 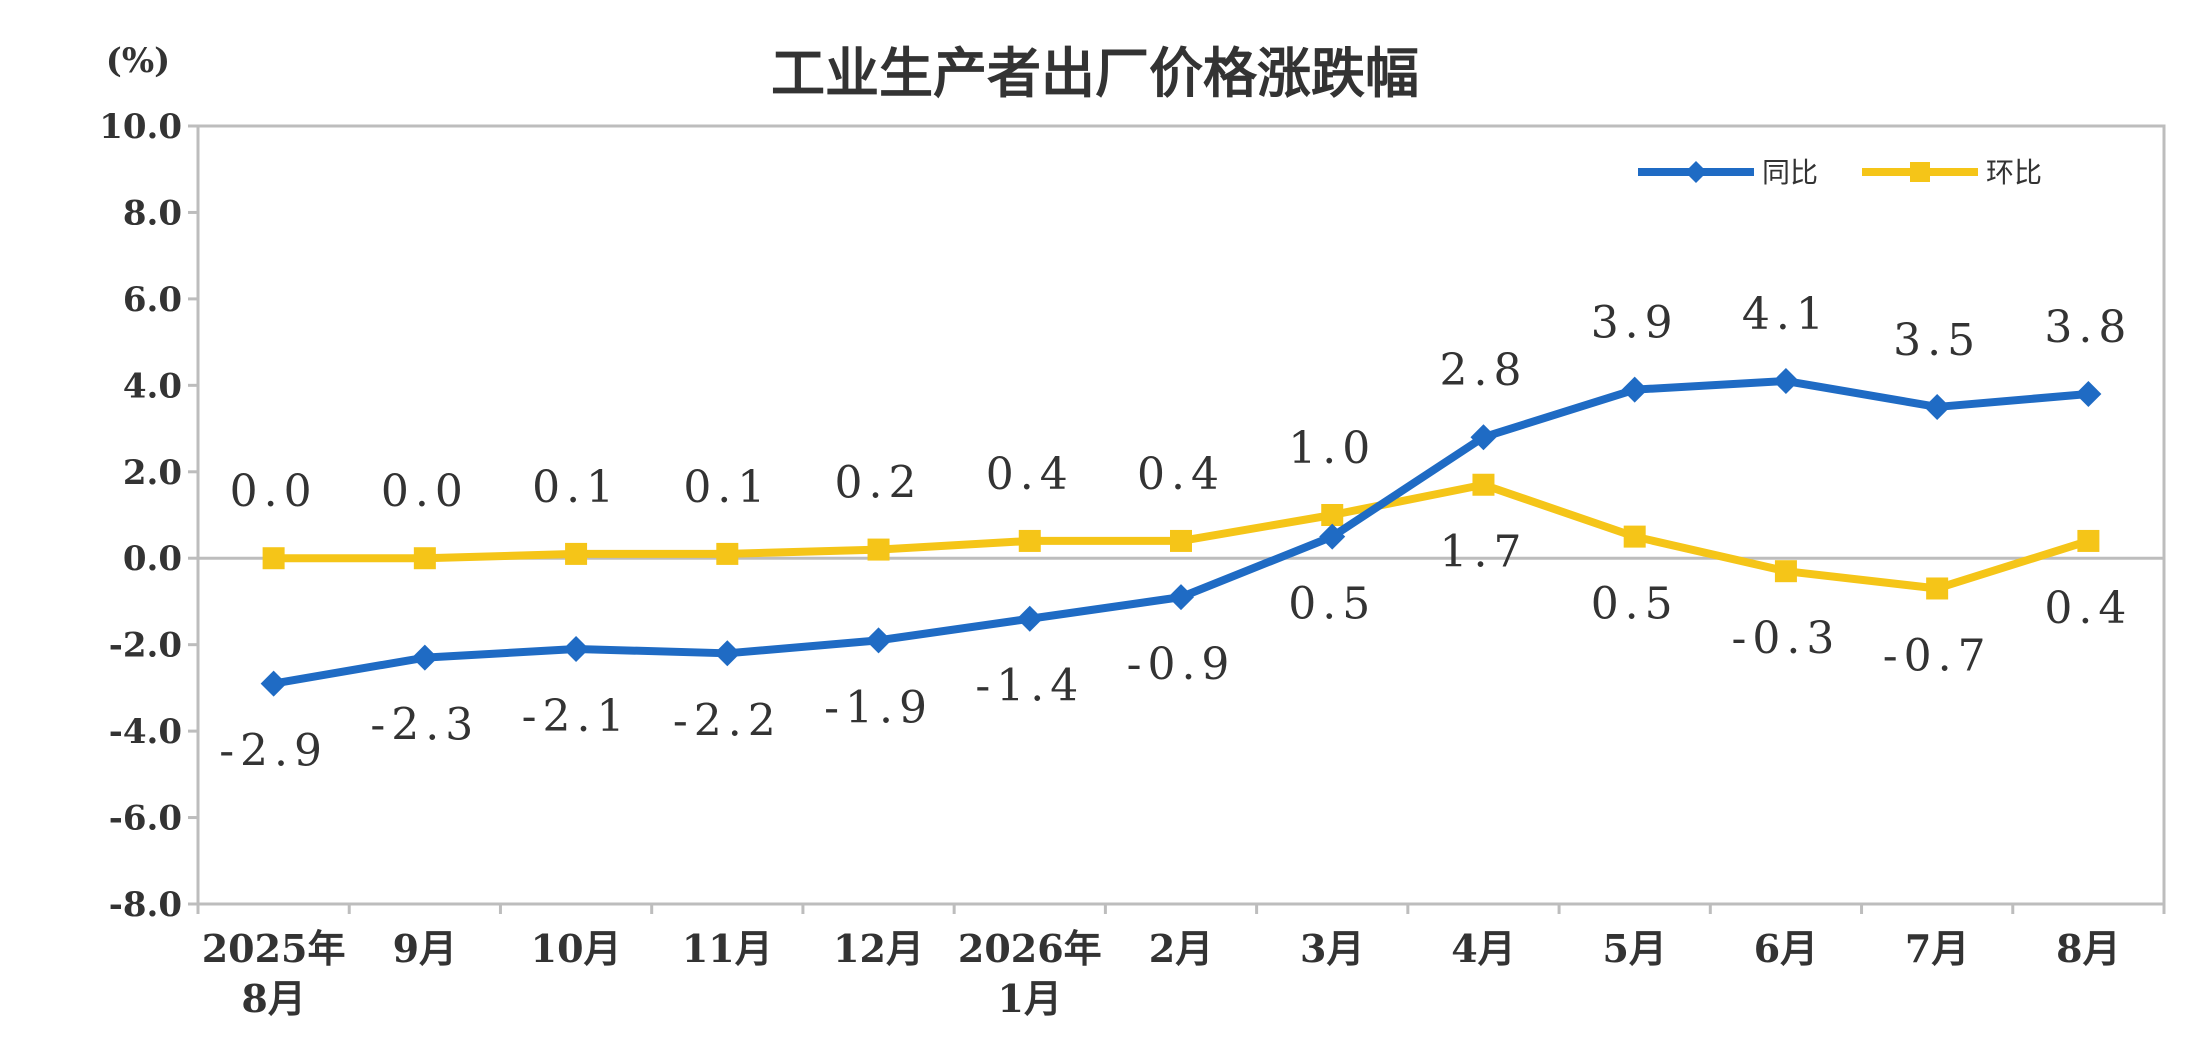 What do you see at coordinates (1786, 314) in the screenshot?
I see `data-label: 4.1` at bounding box center [1786, 314].